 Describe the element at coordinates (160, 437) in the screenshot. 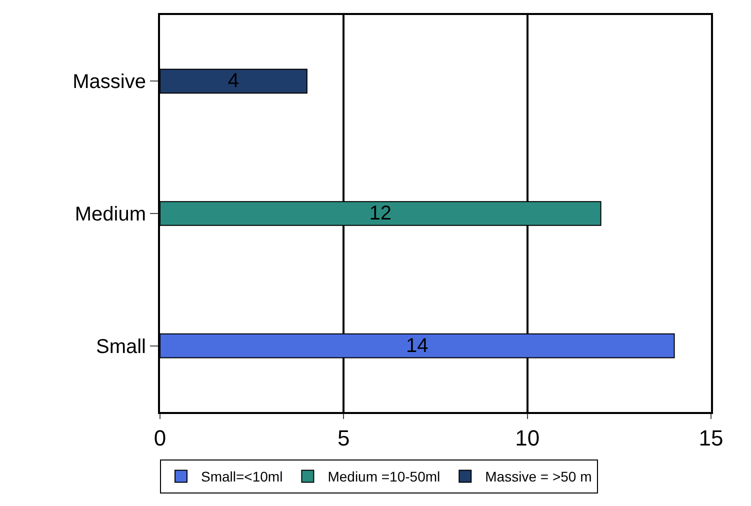

I see `x-tick-label: 0` at that location.